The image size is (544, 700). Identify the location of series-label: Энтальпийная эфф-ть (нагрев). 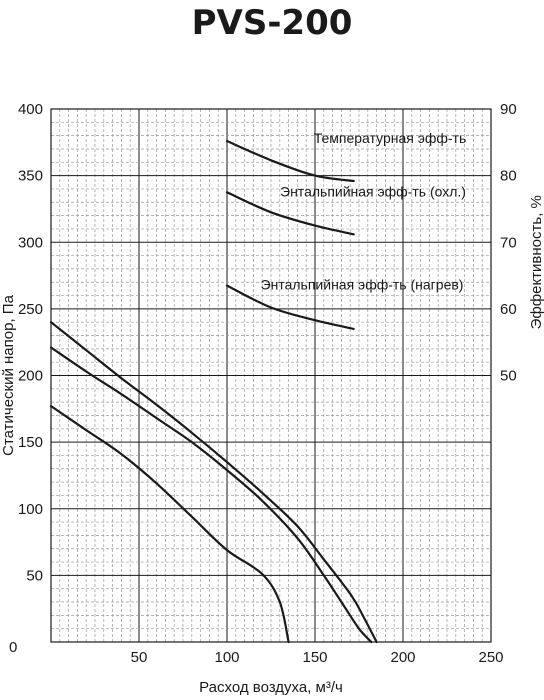
(362, 285).